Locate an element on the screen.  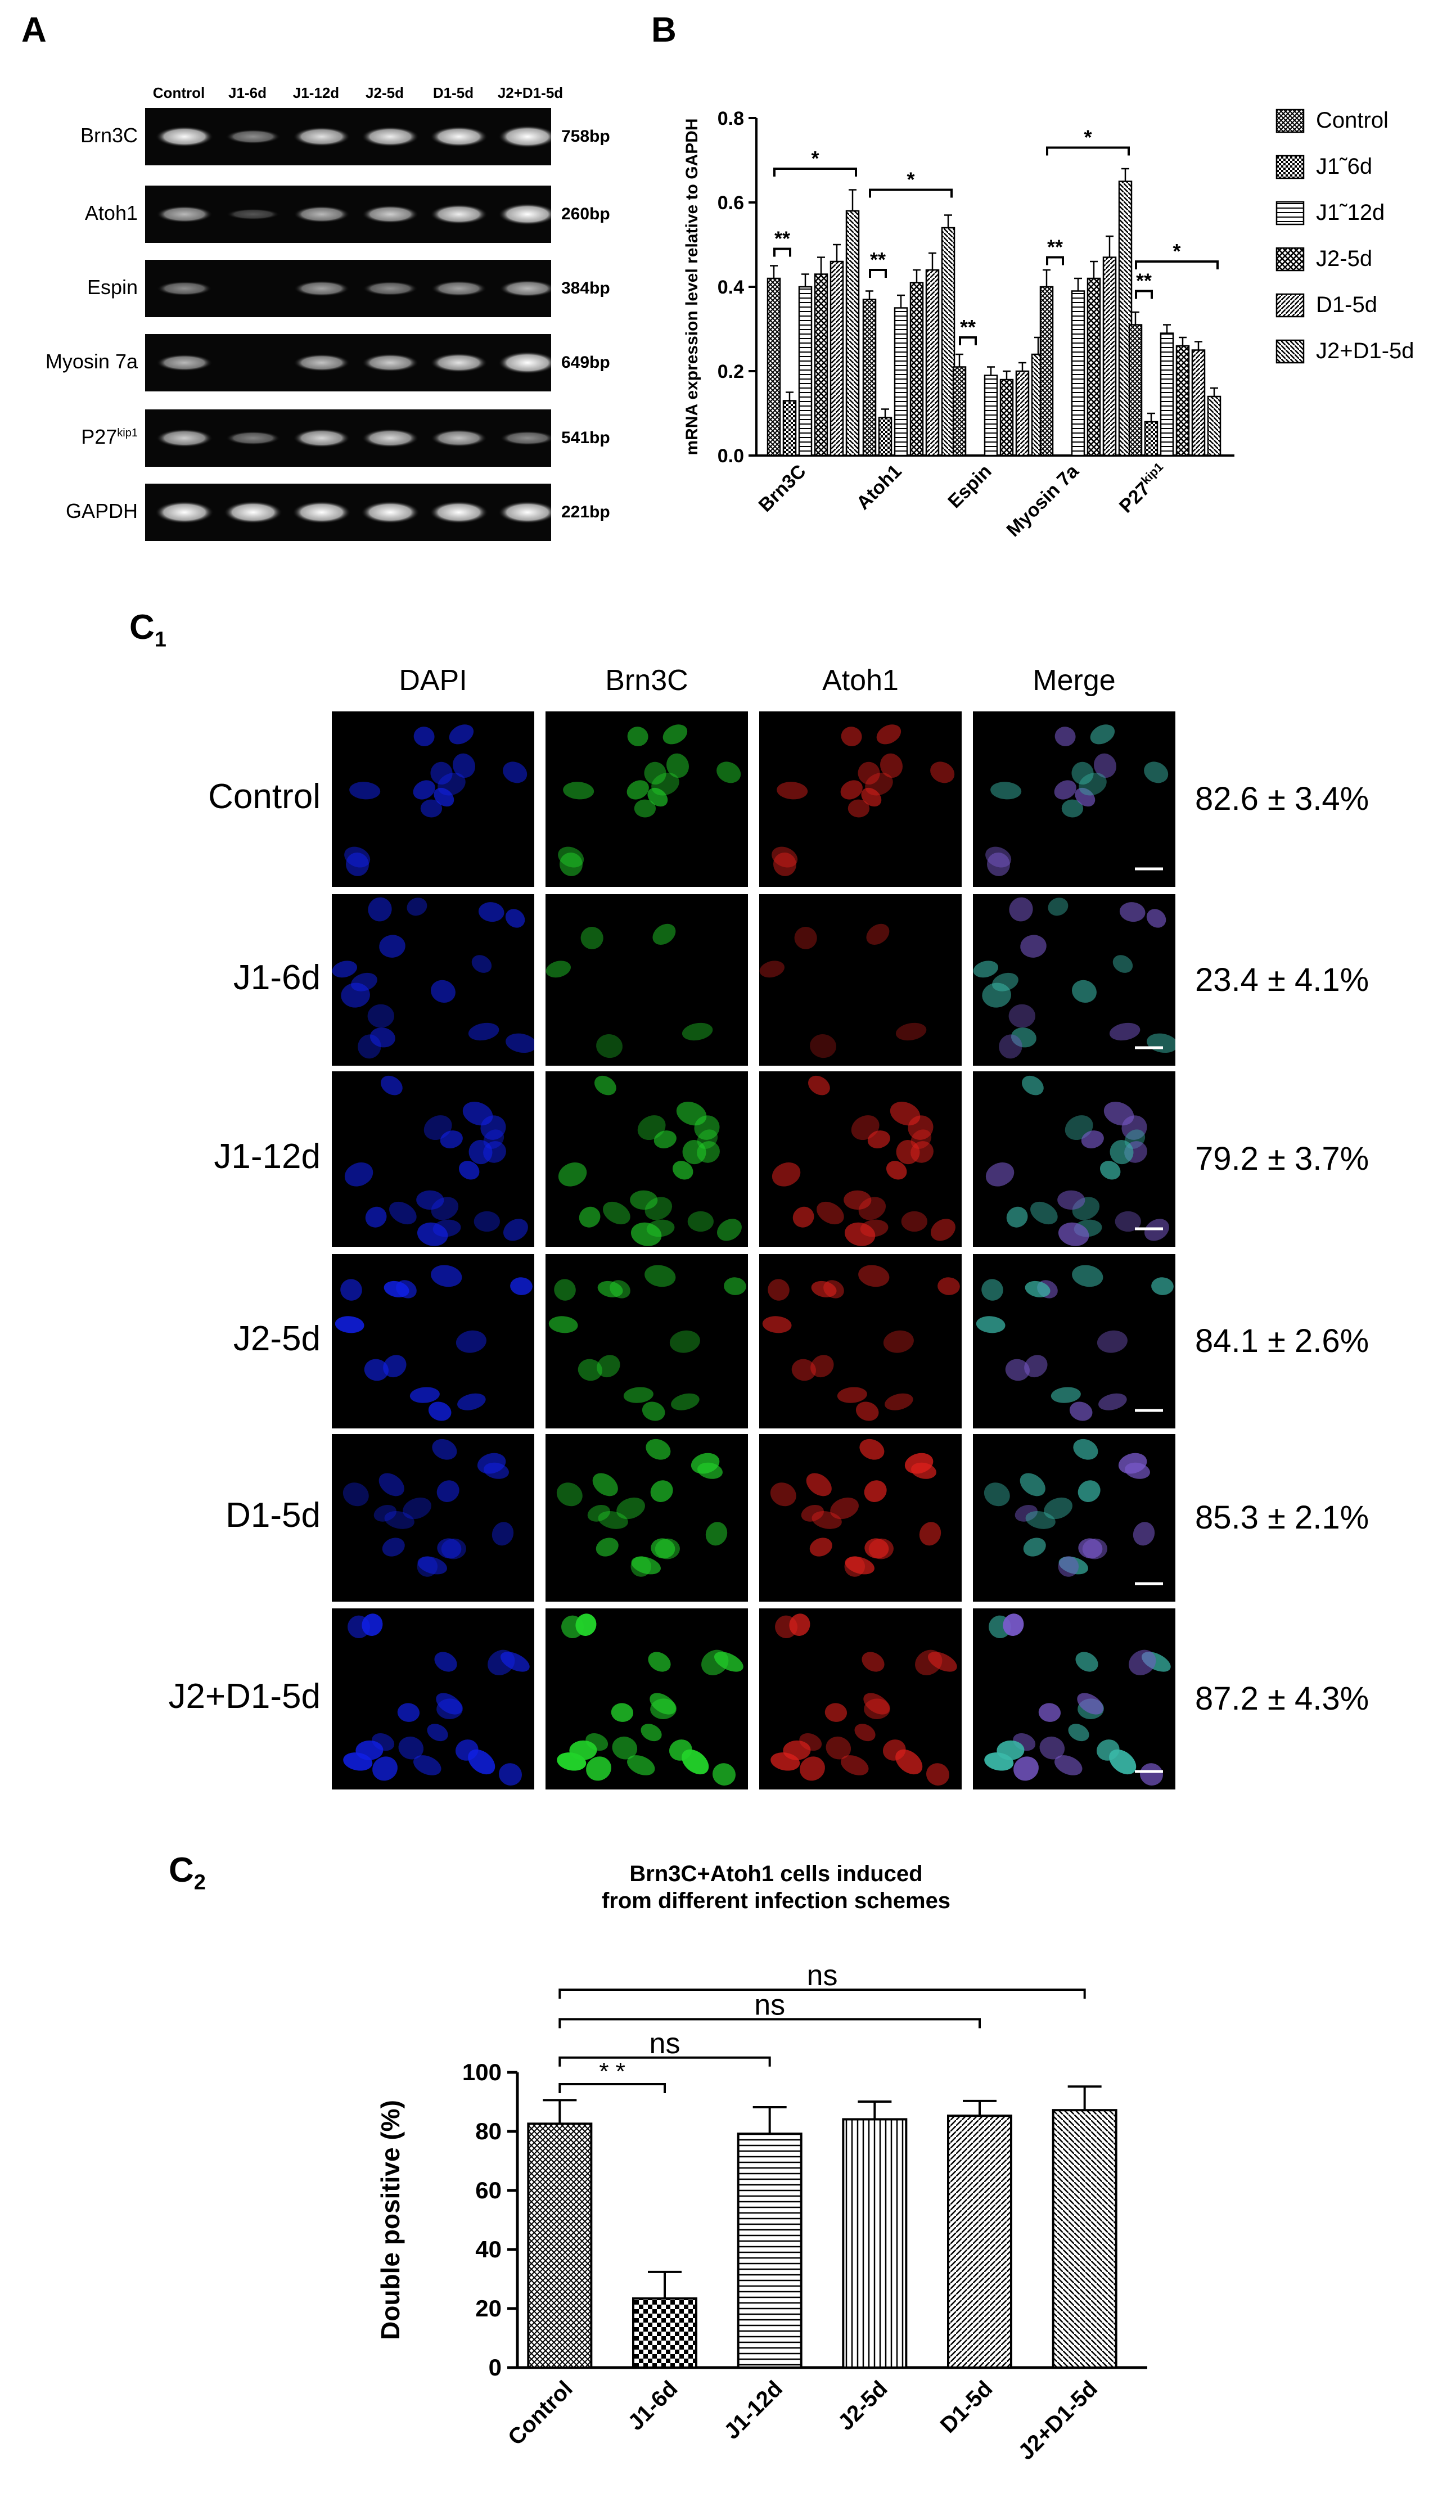
gene-label: Atoh1 is located at coordinates (72, 213).